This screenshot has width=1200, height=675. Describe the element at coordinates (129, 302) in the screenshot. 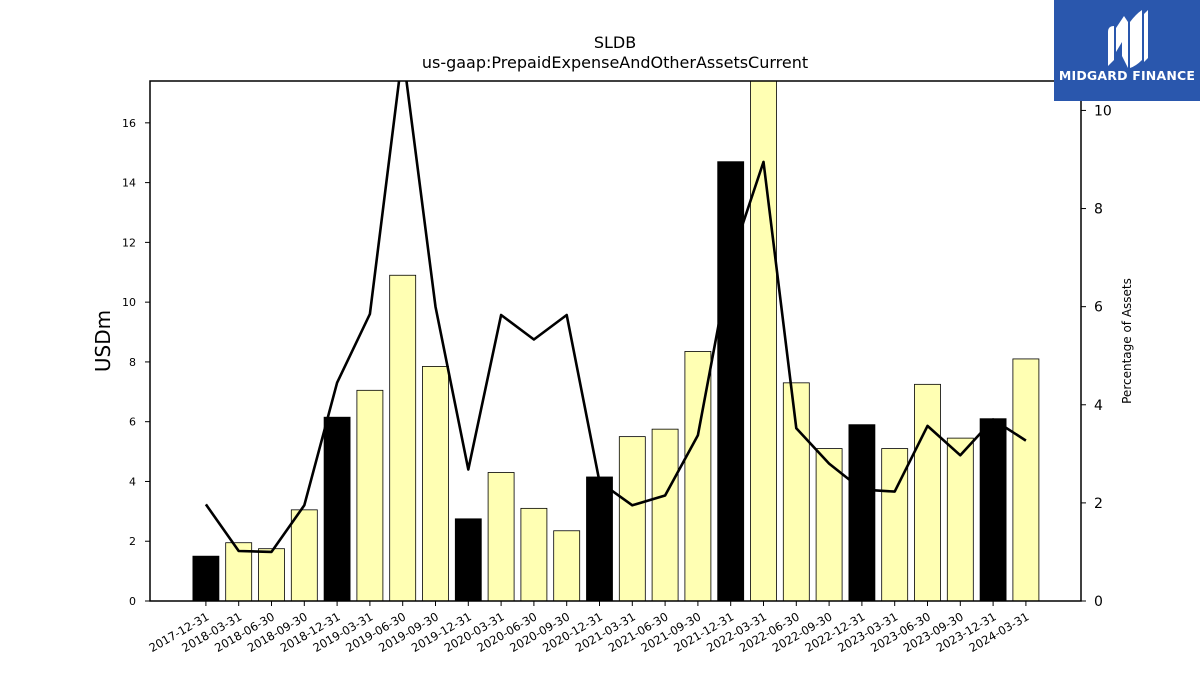

I see `y-tick-label-10: 10` at that location.